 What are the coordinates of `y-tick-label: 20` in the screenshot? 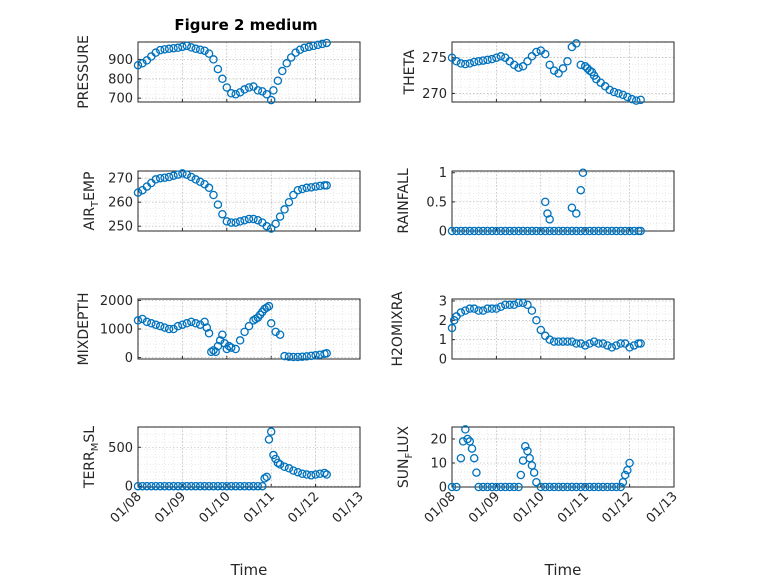 It's located at (438, 440).